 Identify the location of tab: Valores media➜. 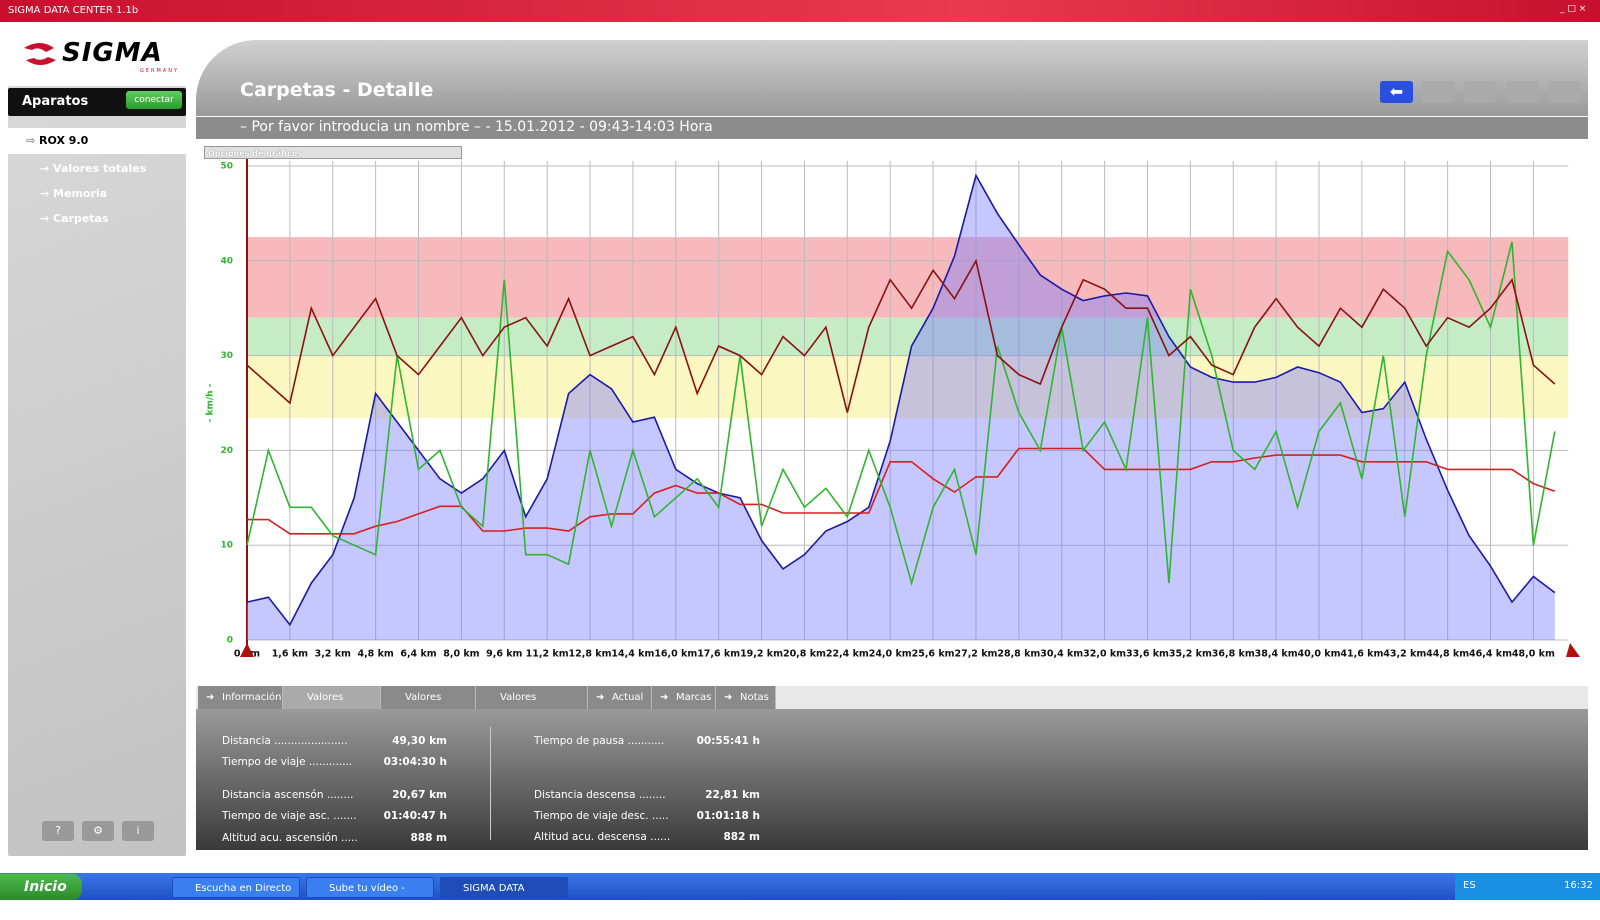
(428, 706).